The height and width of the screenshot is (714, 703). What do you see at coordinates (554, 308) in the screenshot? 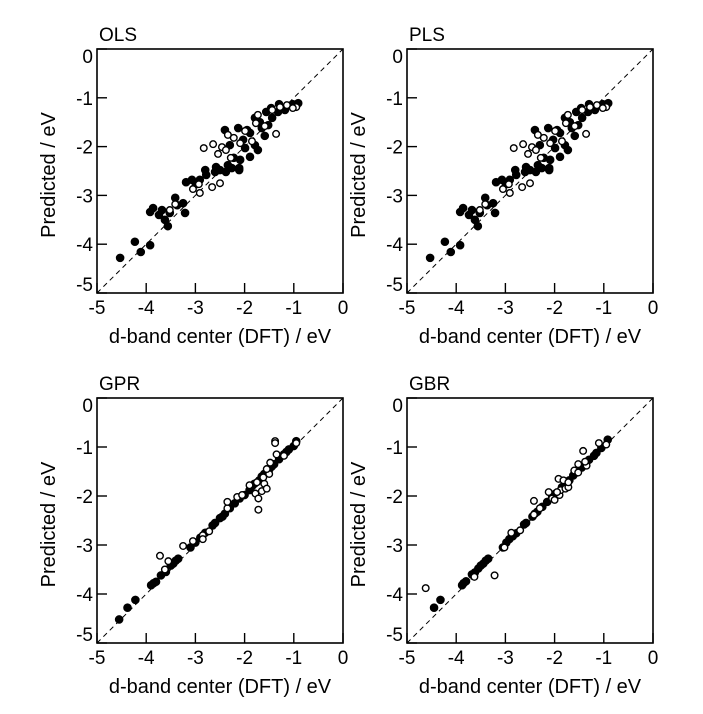
I see `x-tick-label: -2` at bounding box center [554, 308].